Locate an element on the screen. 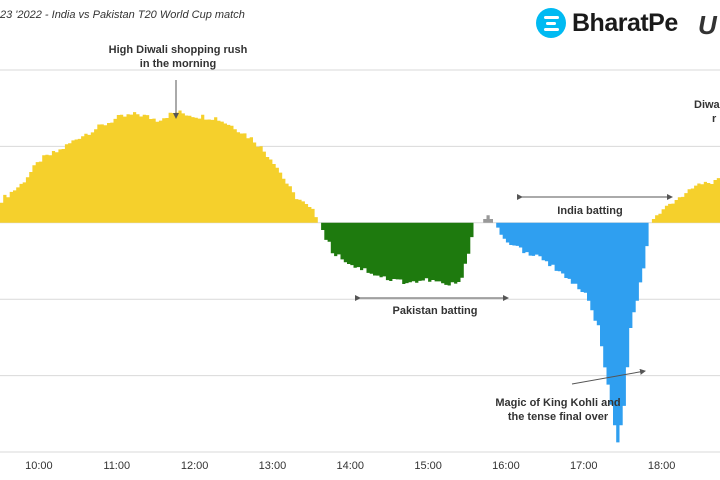 The height and width of the screenshot is (480, 720). annotation-india-batting-label: India batting is located at coordinates (590, 211).